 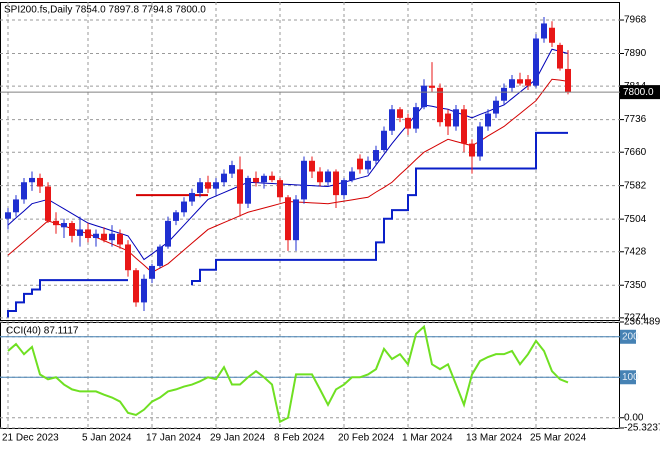 I want to click on y-tick-label: -25.3237, so click(x=642, y=428).